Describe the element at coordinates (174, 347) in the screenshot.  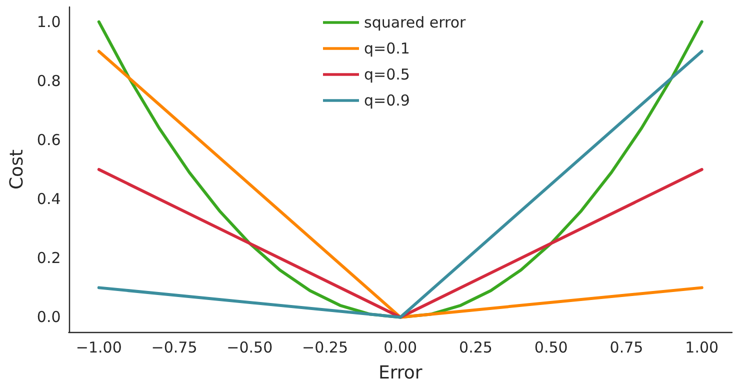
I see `x-tick-label: −0.75` at that location.